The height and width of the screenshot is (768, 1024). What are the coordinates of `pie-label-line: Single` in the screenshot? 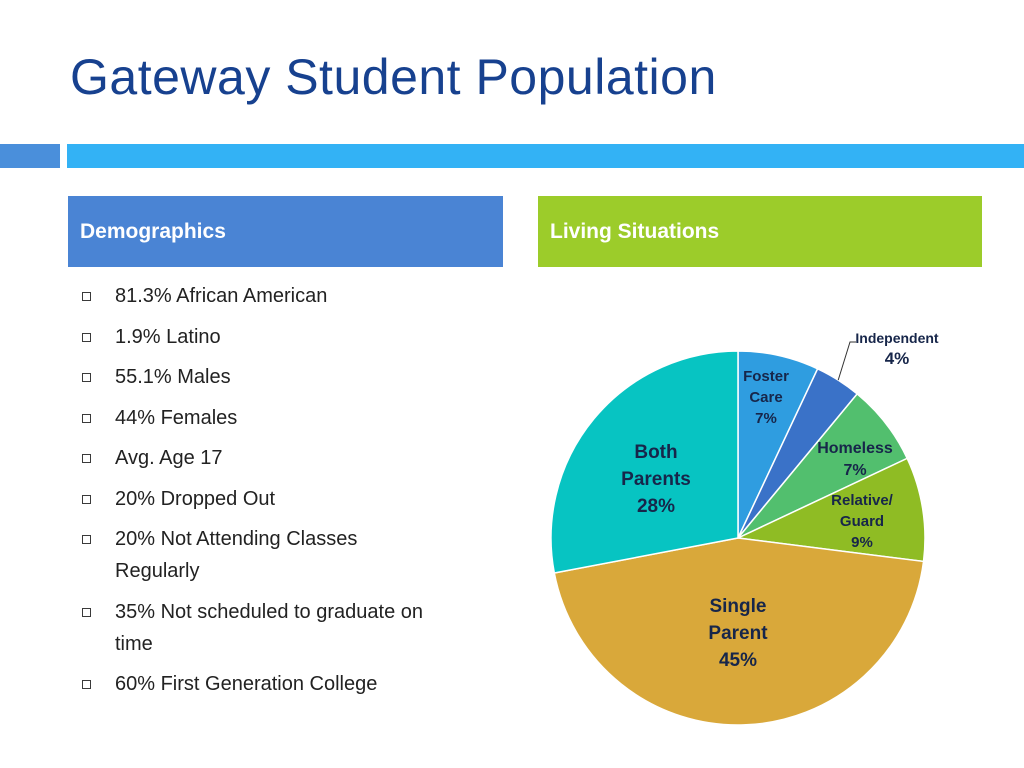 It's located at (737, 606).